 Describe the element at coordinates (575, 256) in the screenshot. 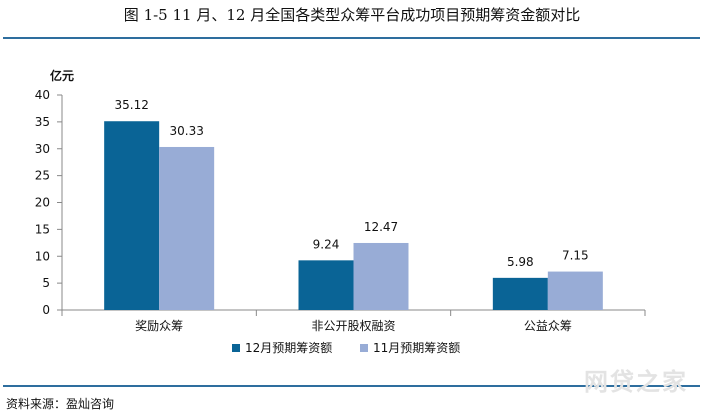

I see `bar-value-label: 7.15` at that location.